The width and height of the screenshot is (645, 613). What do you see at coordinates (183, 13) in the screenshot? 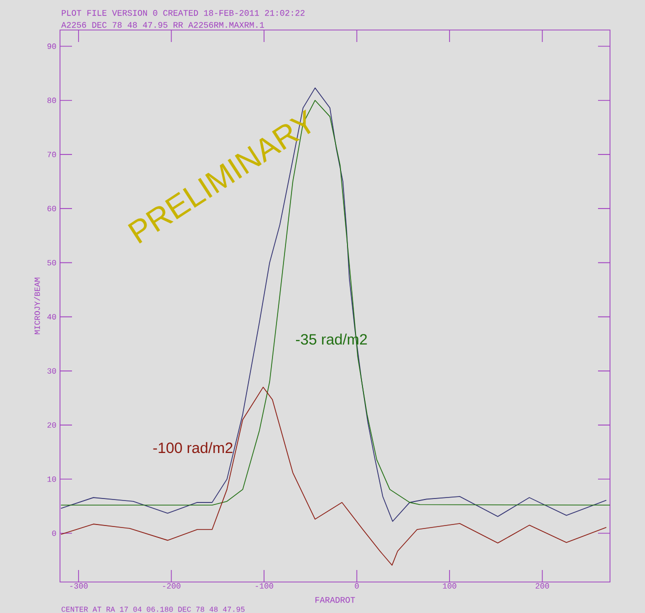
I see `chart-title: PLOT FILE VERSION 0 CREATED 18-FEB-2011 21:02:22` at bounding box center [183, 13].